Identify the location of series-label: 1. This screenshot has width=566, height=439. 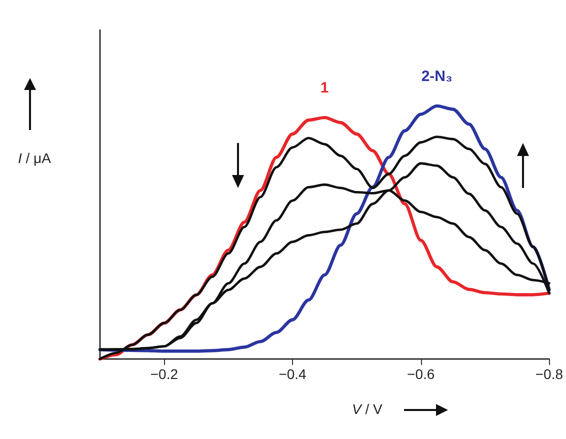
(324, 88).